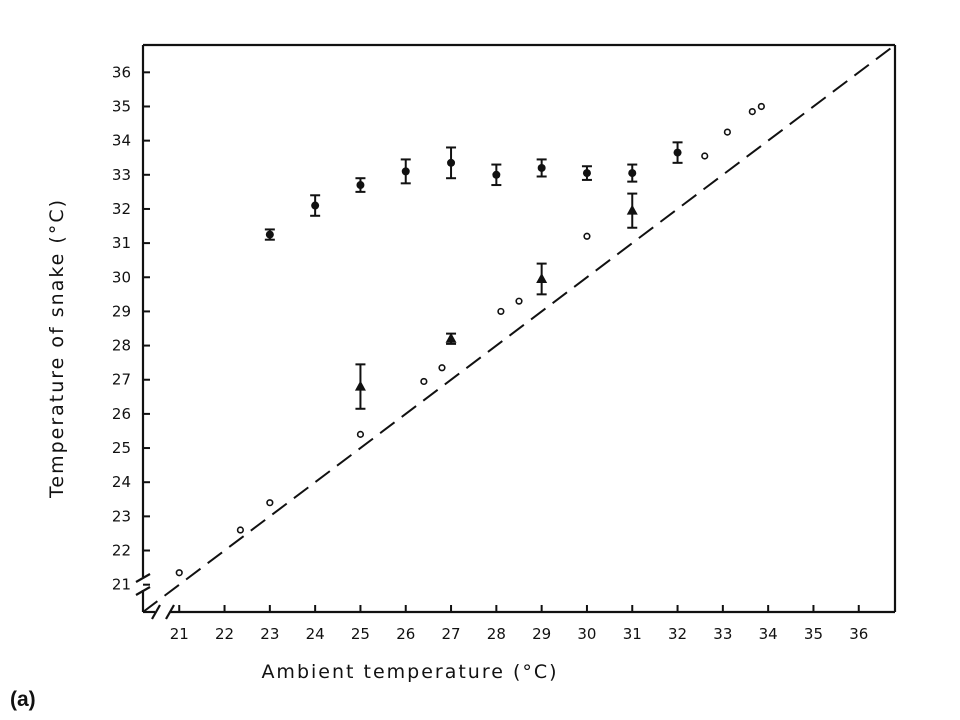 Image resolution: width=960 pixels, height=720 pixels. Describe the element at coordinates (541, 634) in the screenshot. I see `x-tick-label: 29` at that location.